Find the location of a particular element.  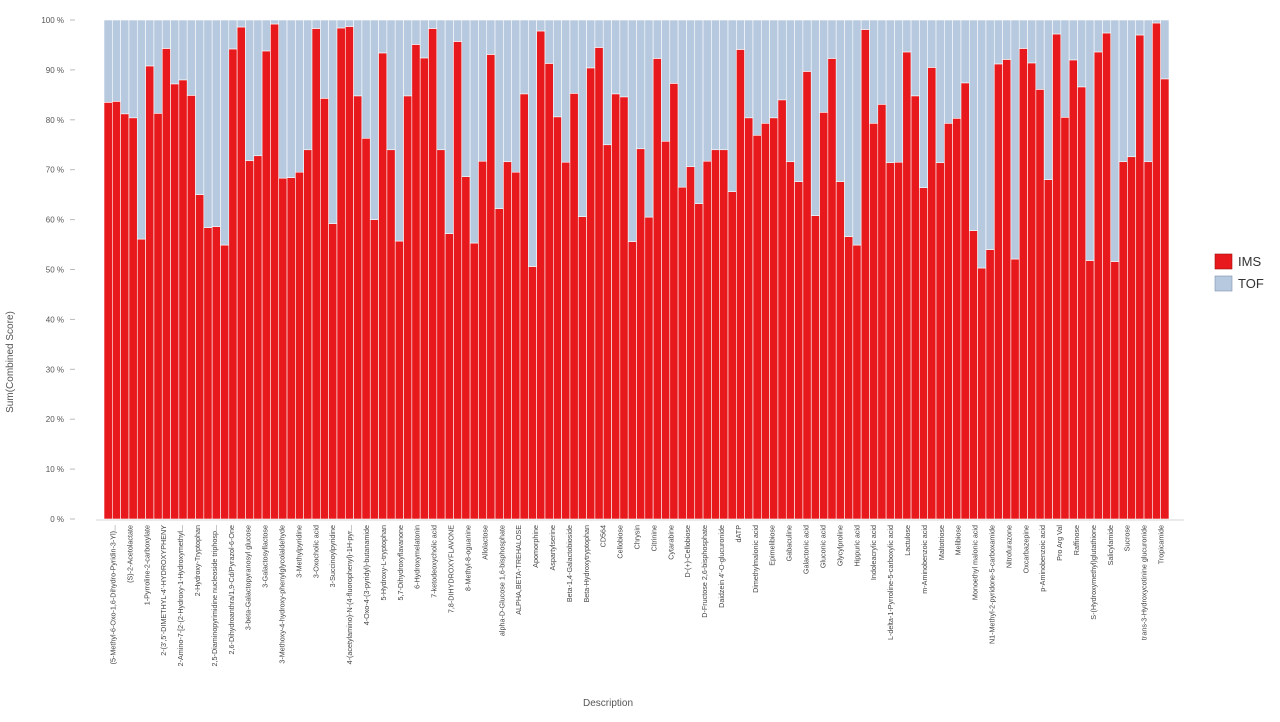

x-tick-label: Beta-1,4-Galactobioside is located at coordinates (569, 563).